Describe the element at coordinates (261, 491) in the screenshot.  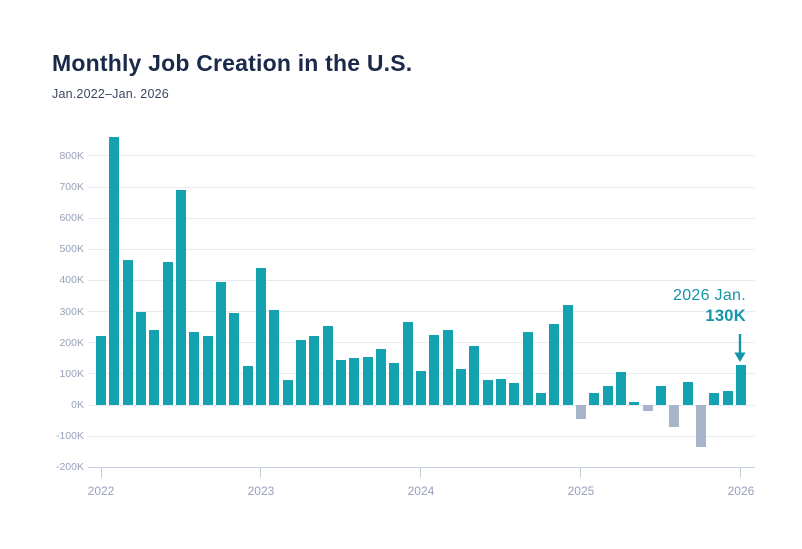
I see `x-axis-label: 2023` at that location.